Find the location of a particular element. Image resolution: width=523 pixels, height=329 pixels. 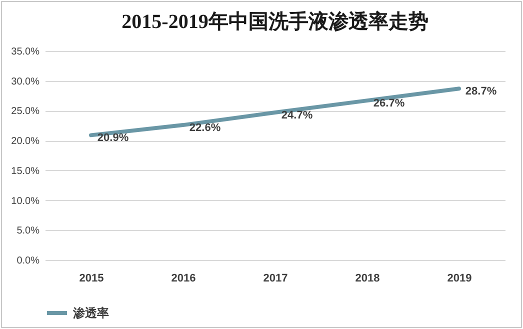

data-label: 20.9% is located at coordinates (113, 138).